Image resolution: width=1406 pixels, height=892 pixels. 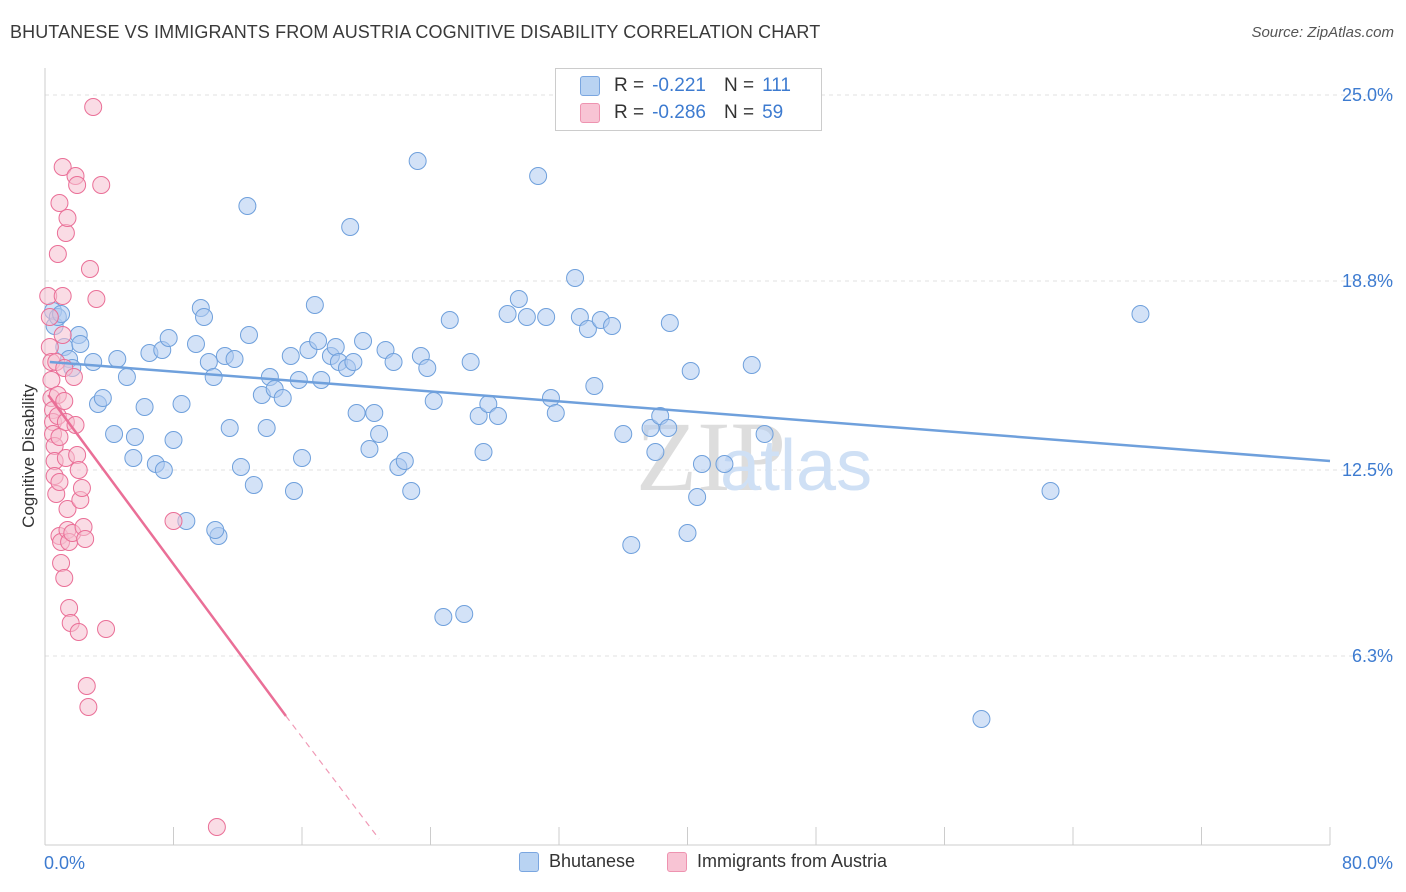 I want to click on n-value: 111, so click(x=776, y=85).